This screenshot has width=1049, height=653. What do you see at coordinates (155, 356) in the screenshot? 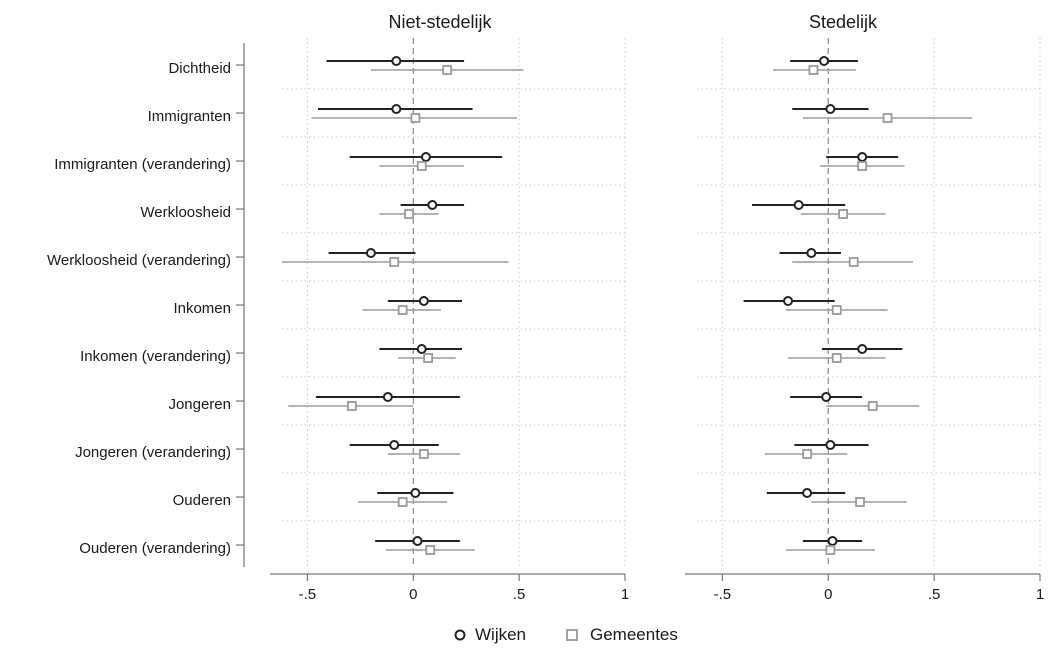
I see `y-tick-label: Inkomen (verandering)` at bounding box center [155, 356].